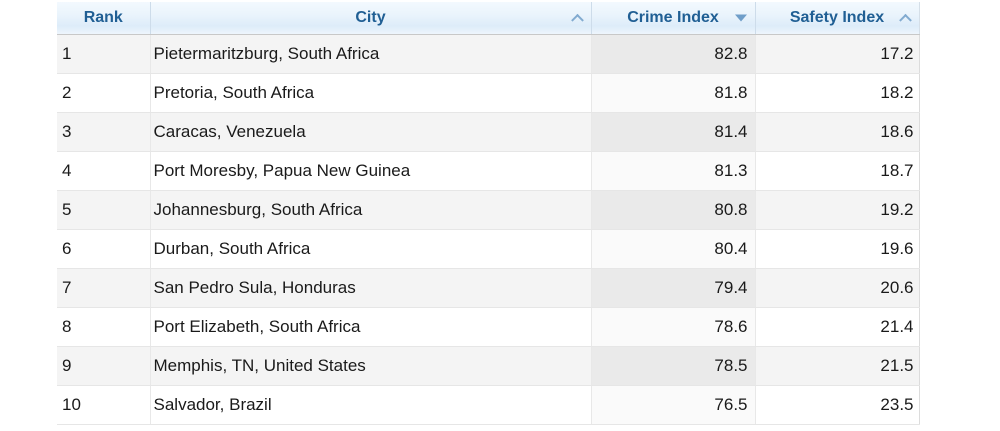  Describe the element at coordinates (104, 132) in the screenshot. I see `rank-cell: 3` at that location.